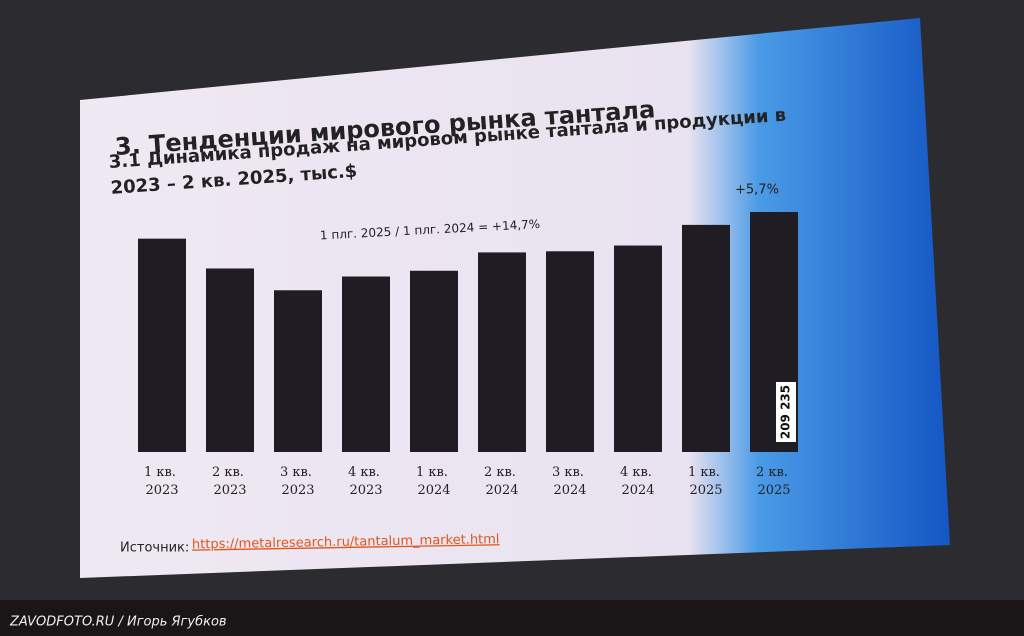 The image size is (1024, 636). What do you see at coordinates (570, 481) in the screenshot?
I see `x-tick-label: 3 кв. 2024` at bounding box center [570, 481].